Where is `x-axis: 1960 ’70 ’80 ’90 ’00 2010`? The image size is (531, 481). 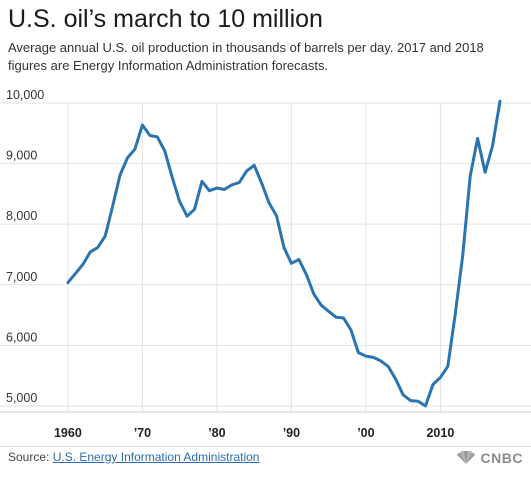
x-axis: 1960 ’70 ’80 ’90 ’00 2010 is located at coordinates (254, 433).